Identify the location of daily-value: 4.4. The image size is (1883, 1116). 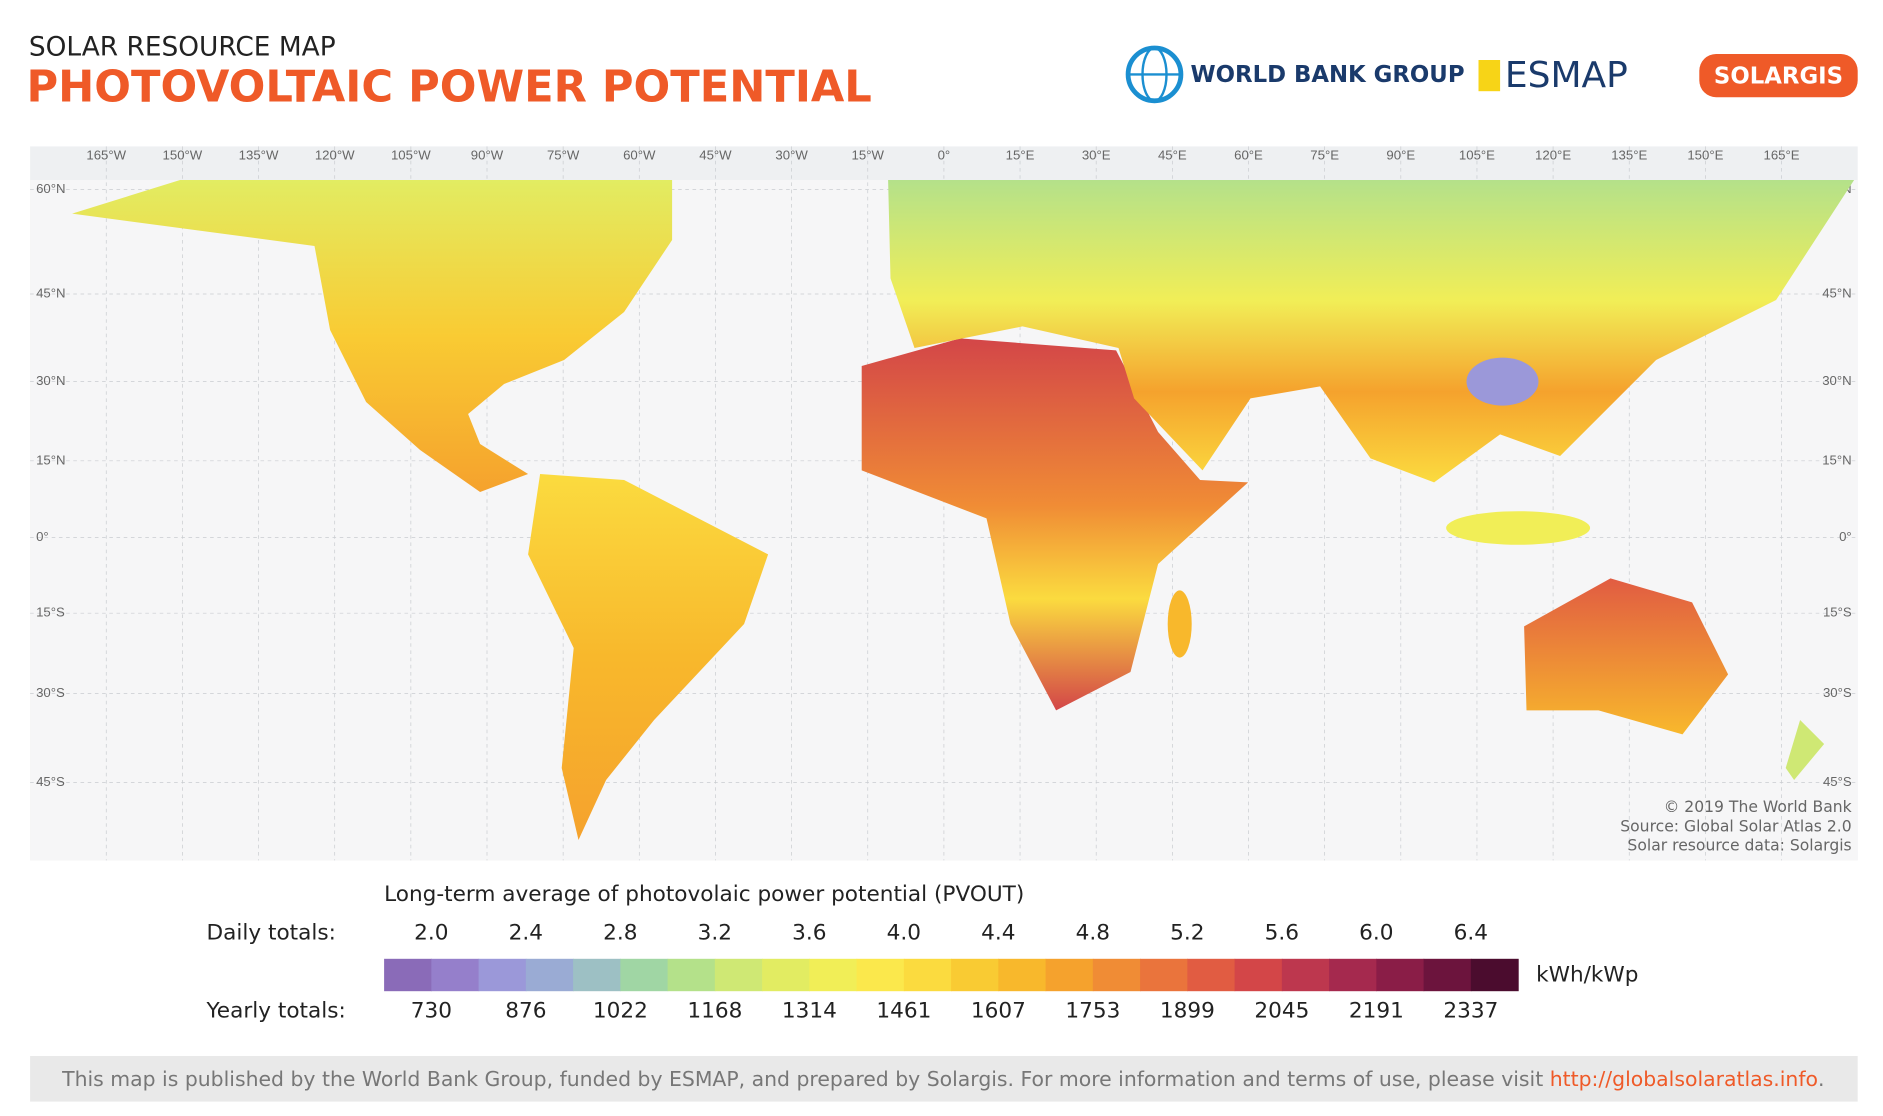
(998, 933).